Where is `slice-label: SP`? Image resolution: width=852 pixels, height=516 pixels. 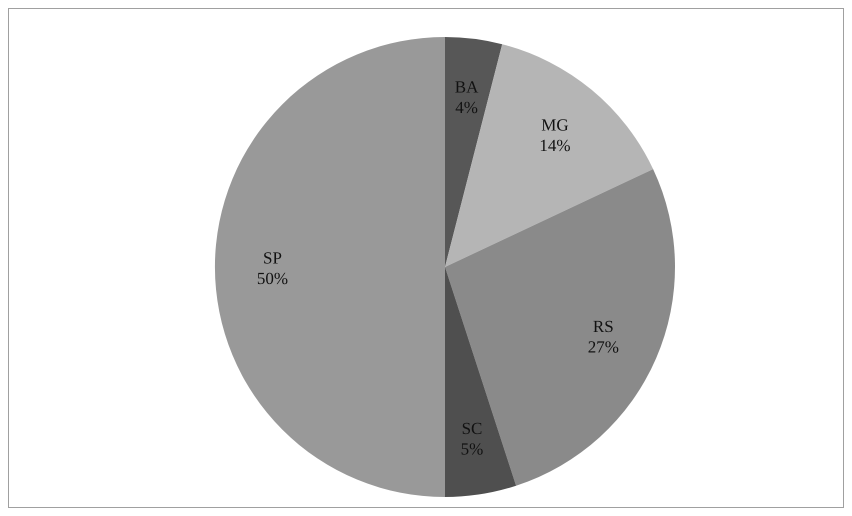 slice-label: SP is located at coordinates (272, 258).